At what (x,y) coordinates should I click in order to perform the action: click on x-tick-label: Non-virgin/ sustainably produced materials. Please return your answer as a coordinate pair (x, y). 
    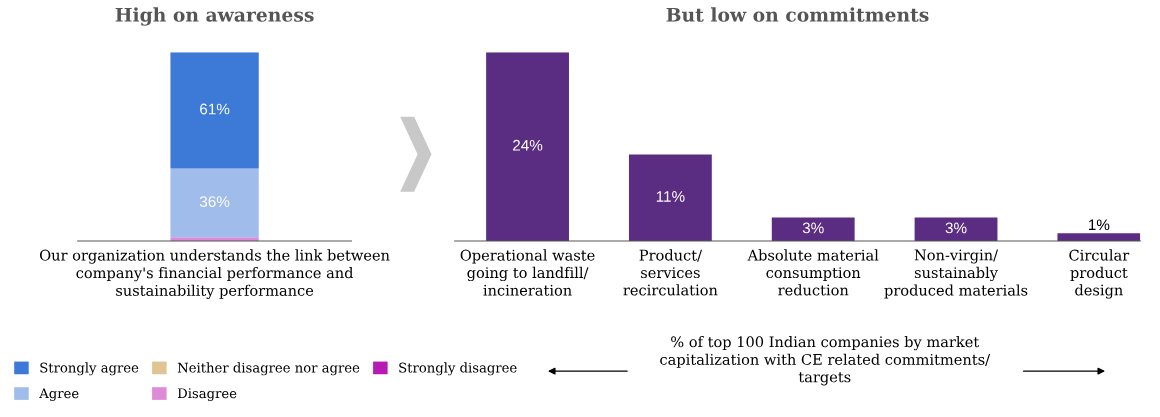
    Looking at the image, I should click on (956, 274).